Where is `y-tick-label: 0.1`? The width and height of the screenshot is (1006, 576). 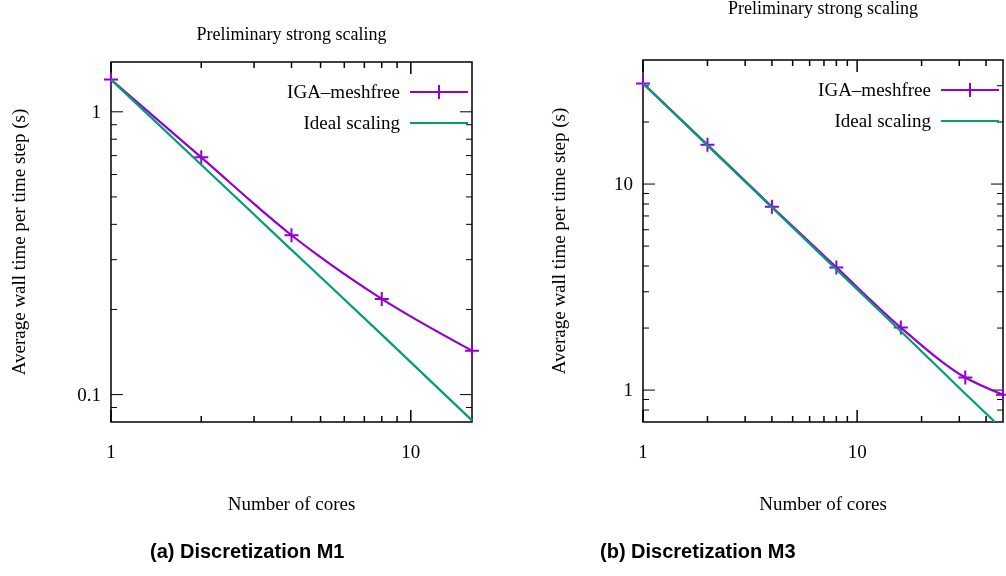
y-tick-label: 0.1 is located at coordinates (89, 394).